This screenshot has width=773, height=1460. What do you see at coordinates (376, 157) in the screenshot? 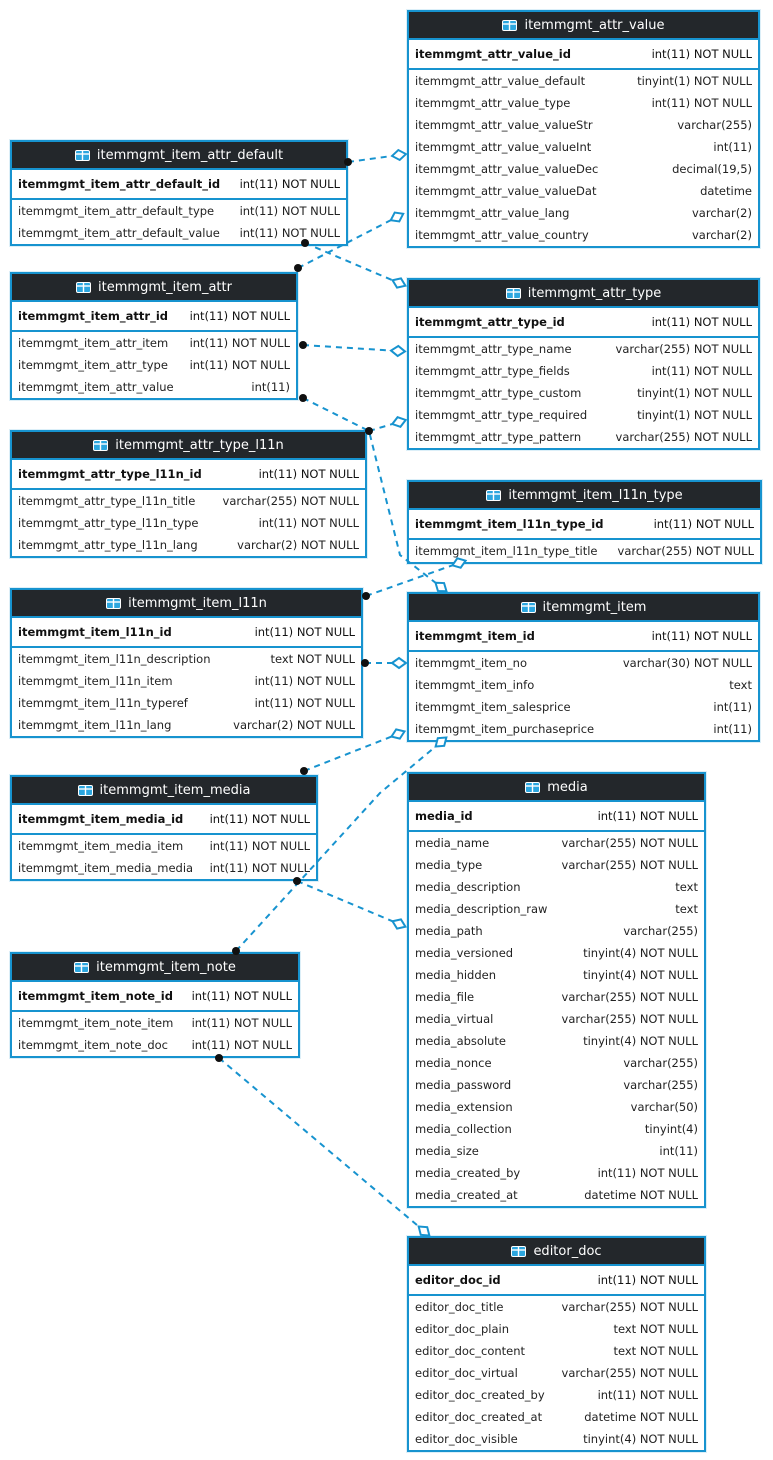
I see `relation-itemmgmt_item_attr_default-to-itemmgmt_attr_value` at bounding box center [376, 157].